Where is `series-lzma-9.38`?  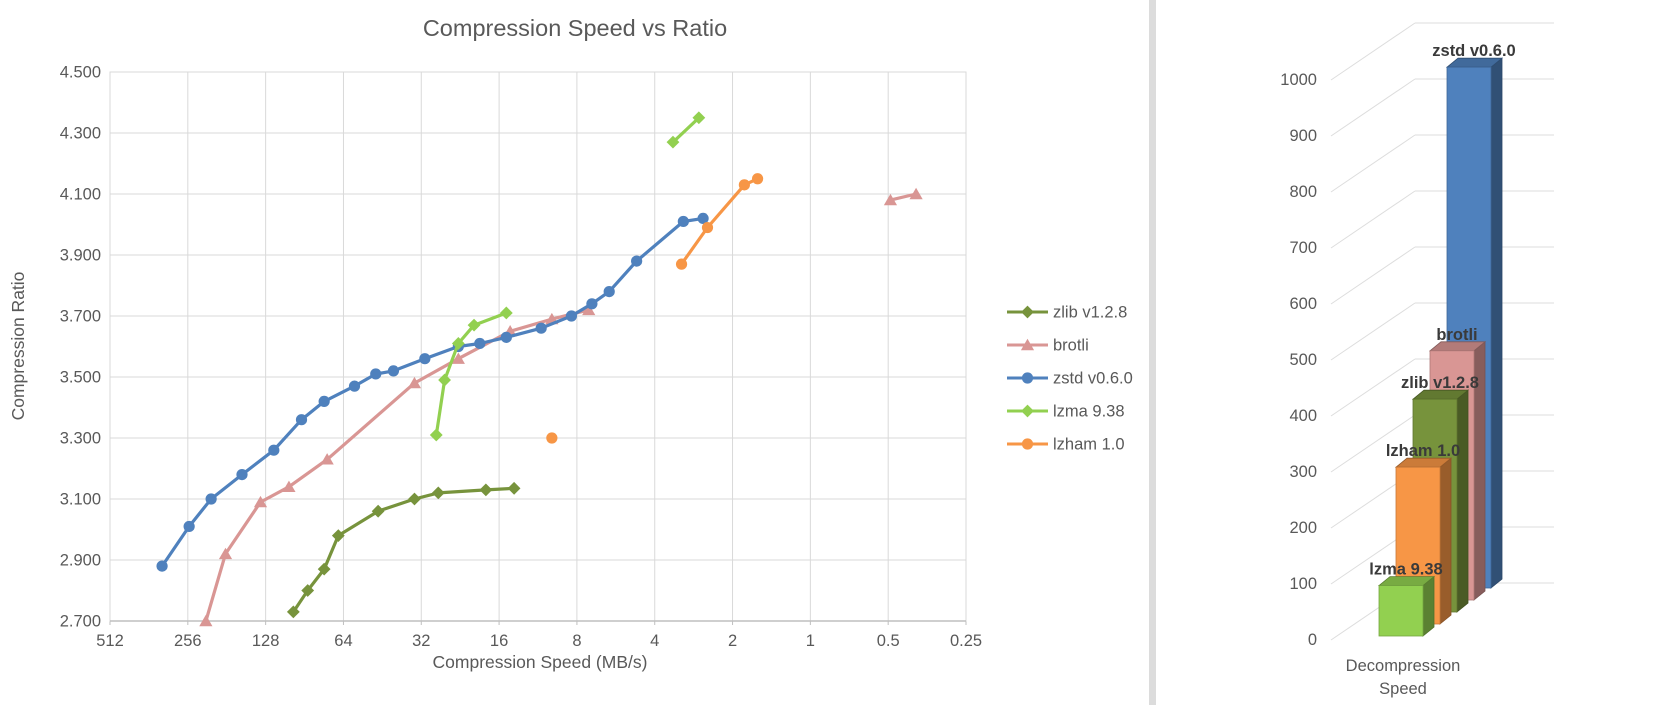 series-lzma-9.38 is located at coordinates (567, 276).